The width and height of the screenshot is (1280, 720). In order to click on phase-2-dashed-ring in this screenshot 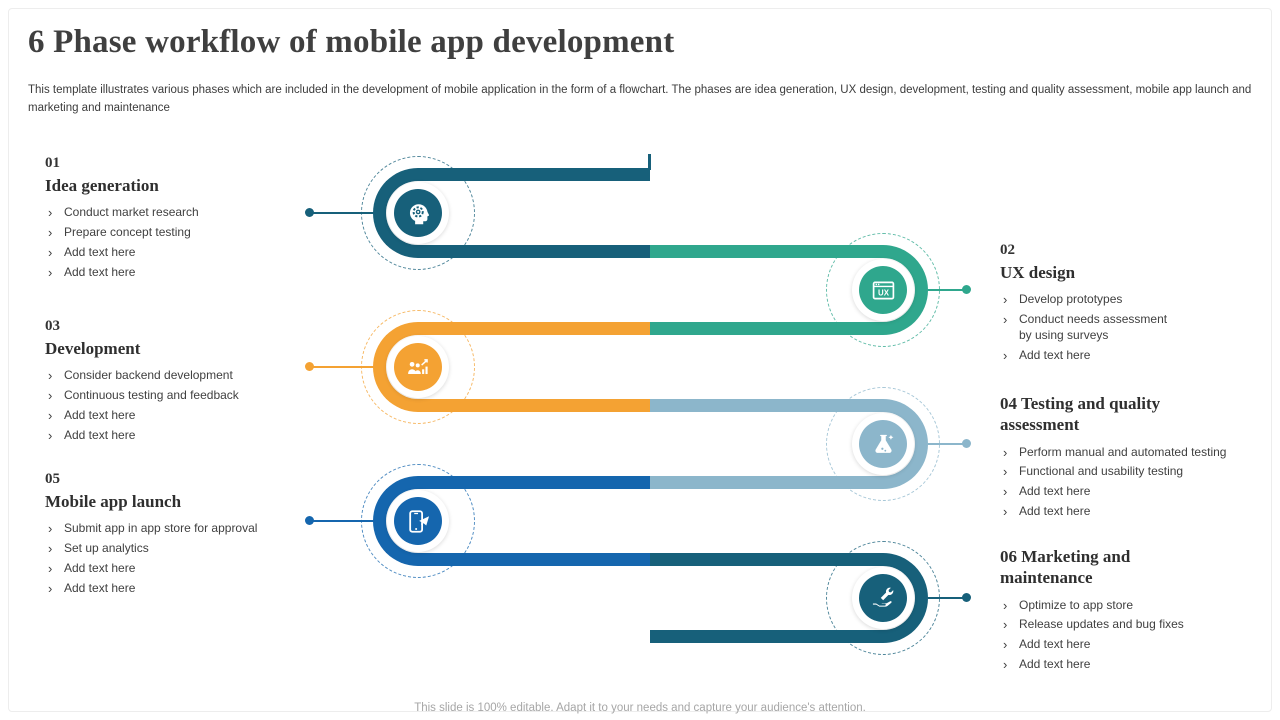, I will do `click(883, 290)`.